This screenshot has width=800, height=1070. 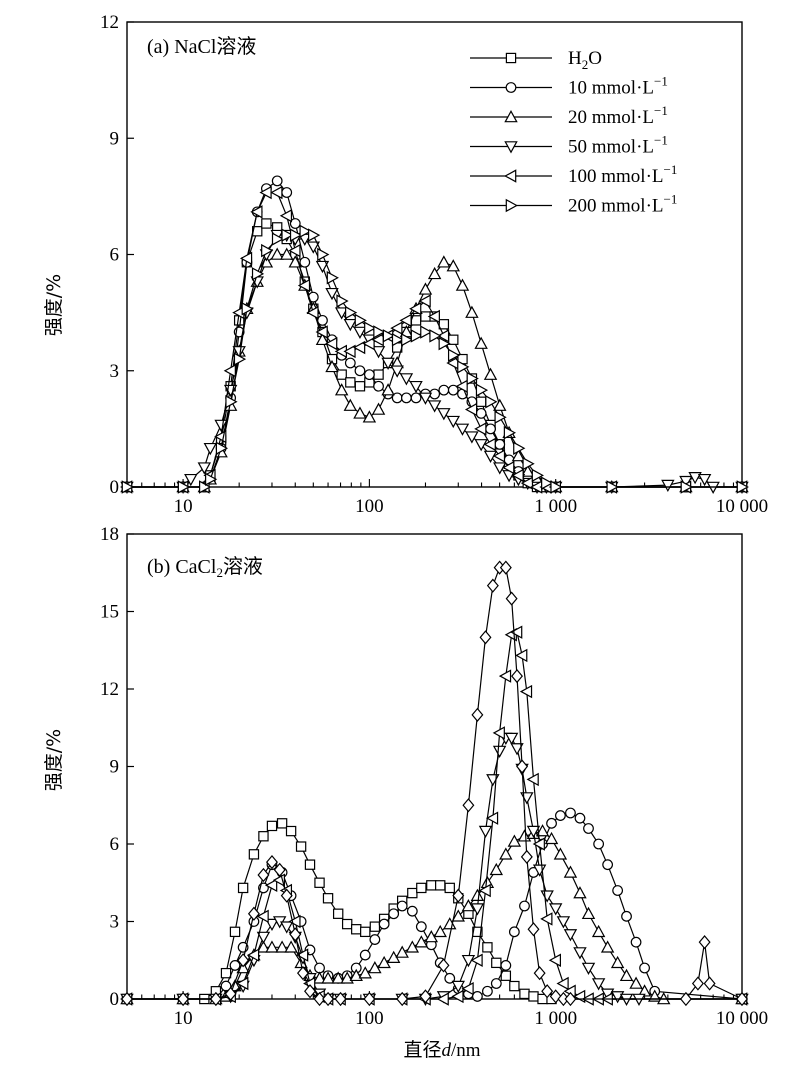 What do you see at coordinates (434, 911) in the screenshot?
I see `series-square` at bounding box center [434, 911].